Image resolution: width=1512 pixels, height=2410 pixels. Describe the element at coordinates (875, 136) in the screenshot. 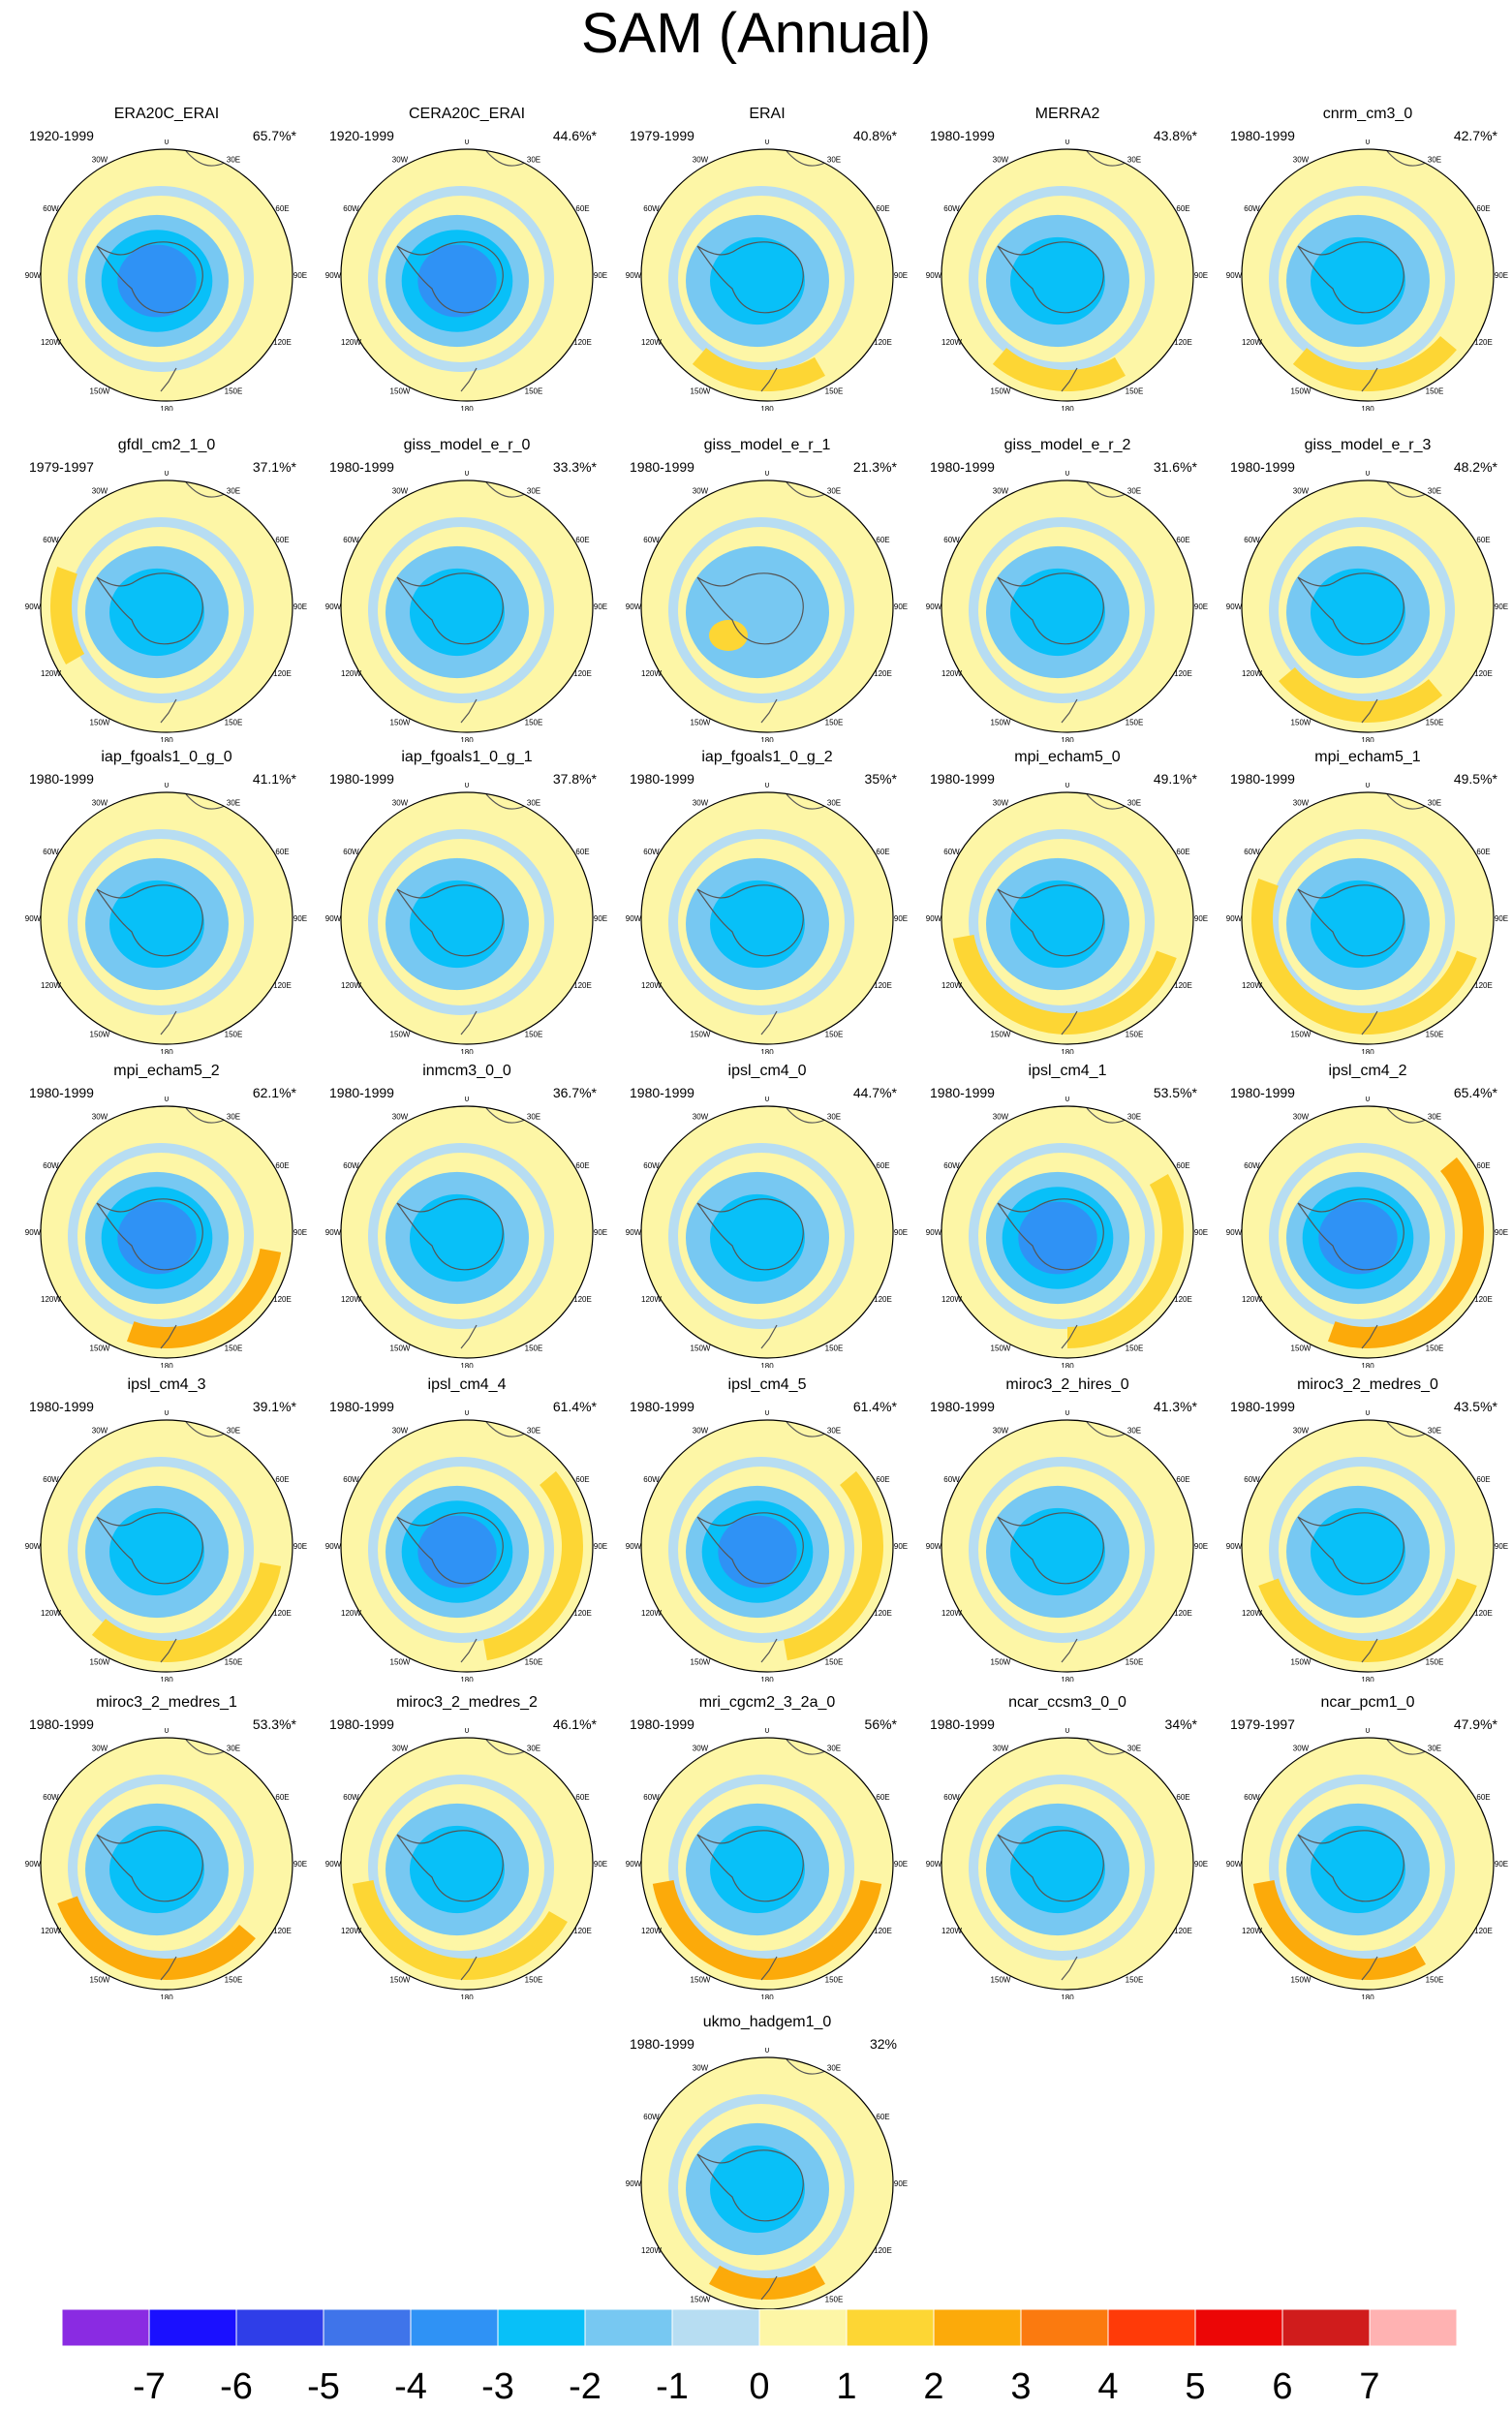

I see `panel-variance-pct: 40.8%*` at that location.